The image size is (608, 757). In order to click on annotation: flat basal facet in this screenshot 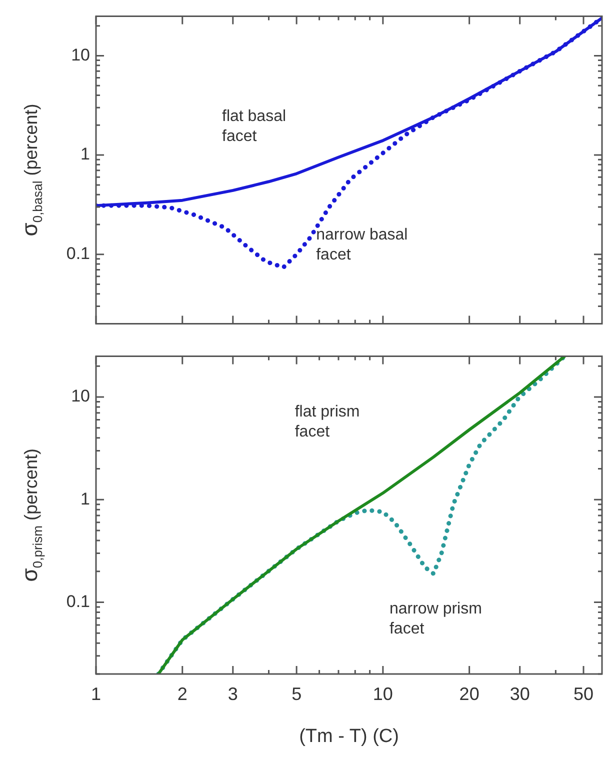, I will do `click(254, 126)`.